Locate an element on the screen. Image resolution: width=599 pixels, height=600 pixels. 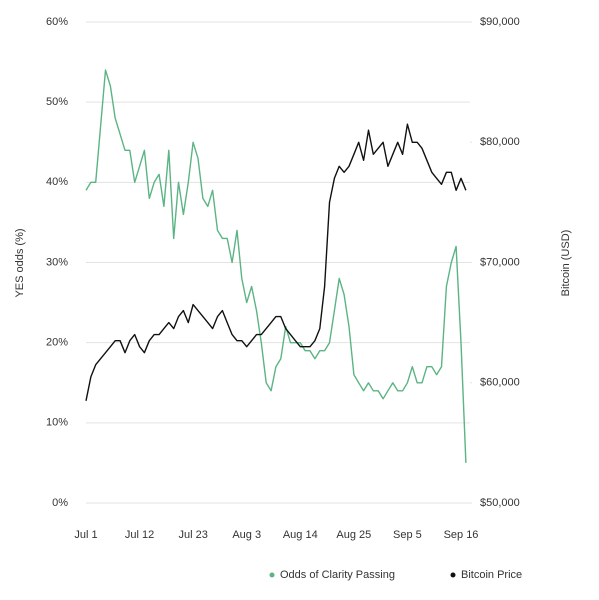
x-tick-label: Aug 14 is located at coordinates (300, 535).